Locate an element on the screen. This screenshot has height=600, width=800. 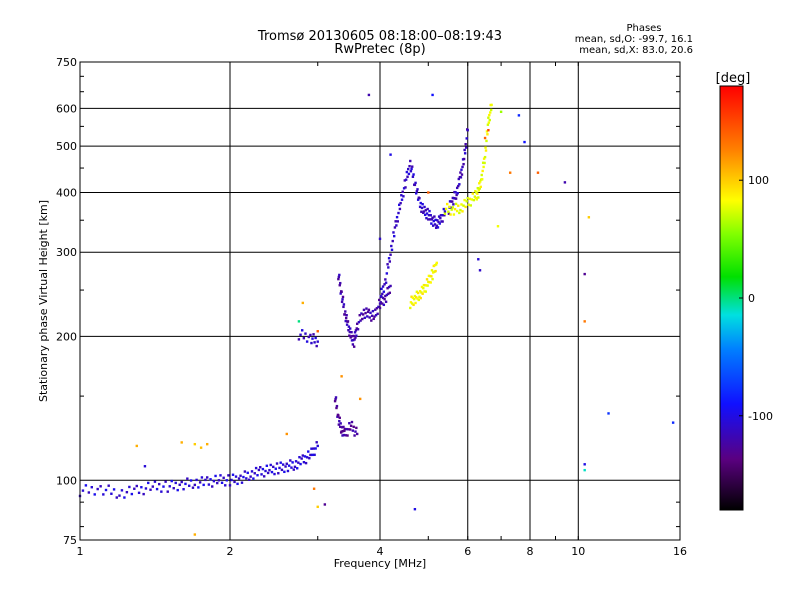
colorbar-gradient is located at coordinates (731, 298).